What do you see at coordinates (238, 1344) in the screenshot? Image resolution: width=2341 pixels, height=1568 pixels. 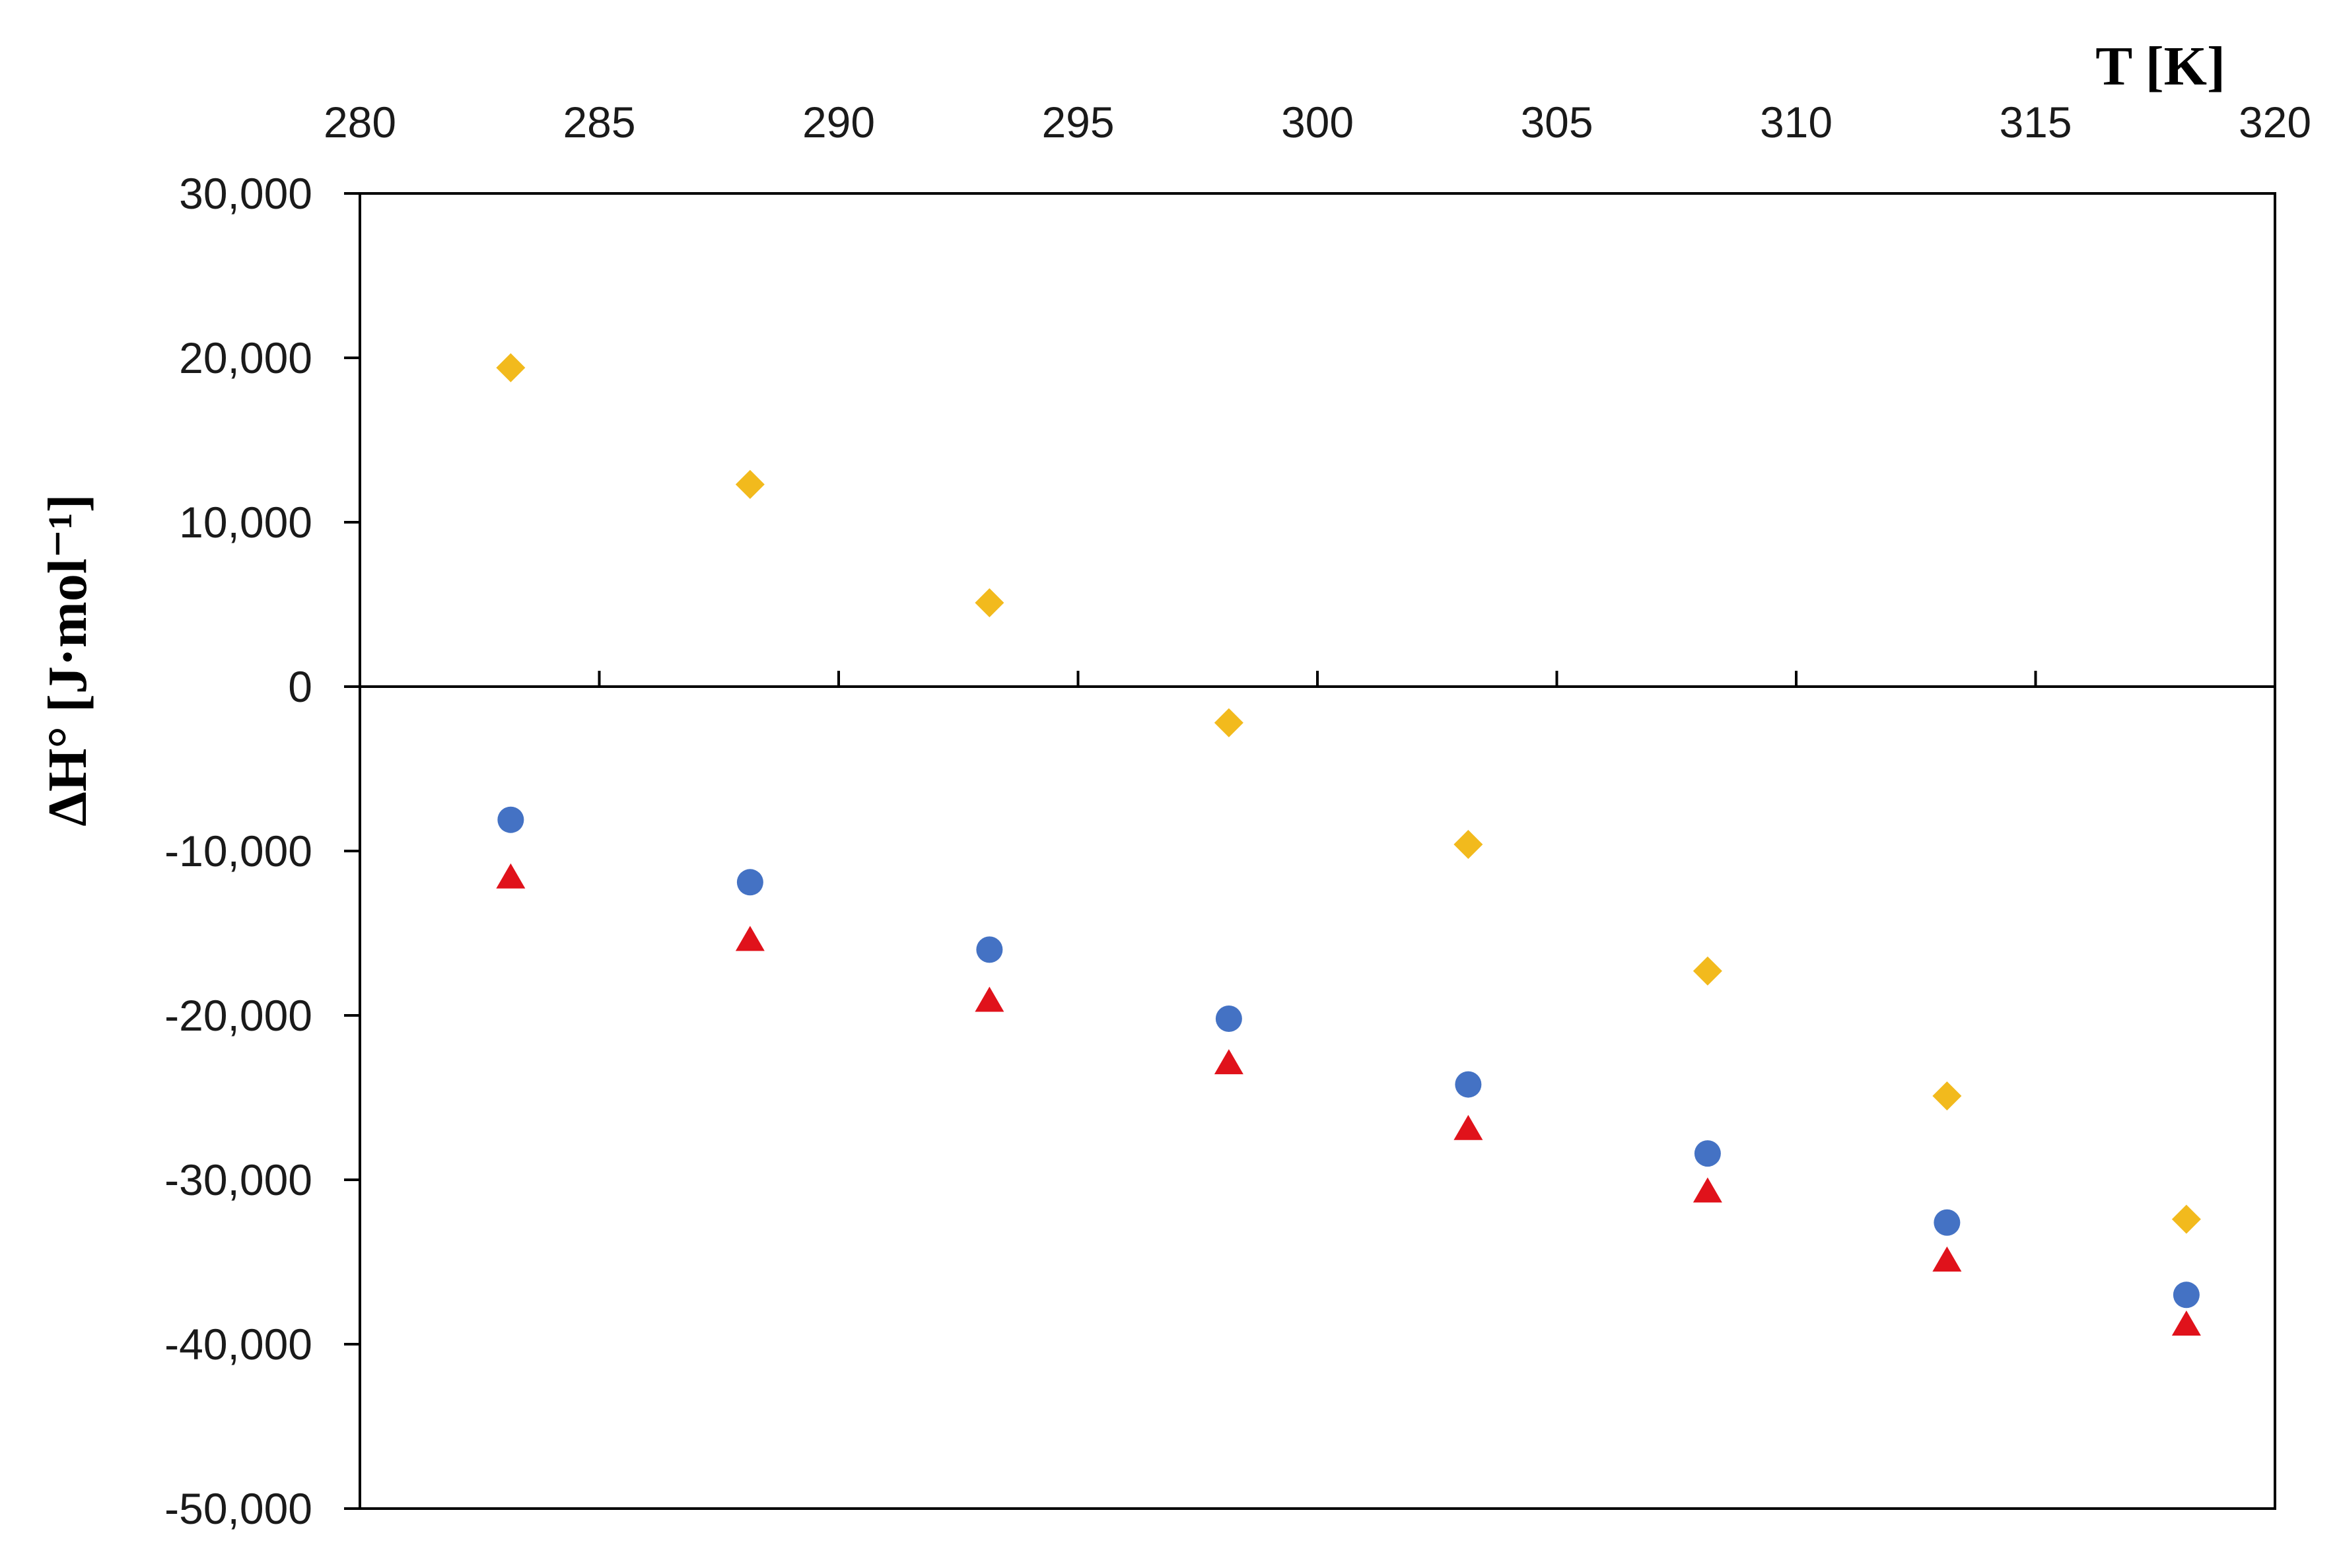 I see `y-tick-label: -40,000` at bounding box center [238, 1344].